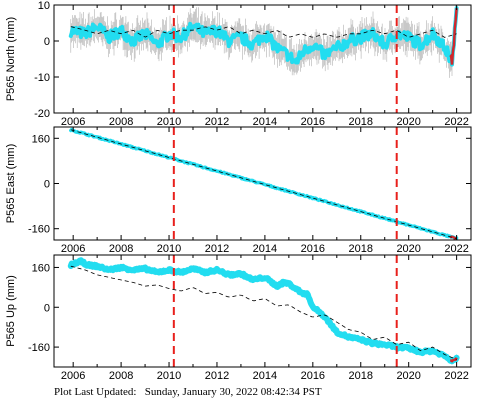 The width and height of the screenshot is (488, 404). What do you see at coordinates (11, 311) in the screenshot?
I see `y-axis-label: P565 Up (mm)` at bounding box center [11, 311].